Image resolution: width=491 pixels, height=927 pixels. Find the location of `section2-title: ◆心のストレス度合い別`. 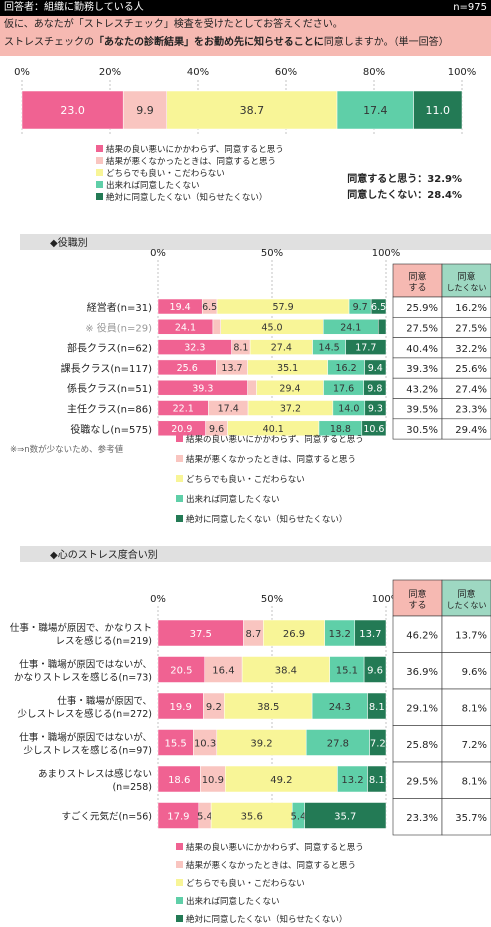

section2-title: ◆心のストレス度合い別 is located at coordinates (104, 554).